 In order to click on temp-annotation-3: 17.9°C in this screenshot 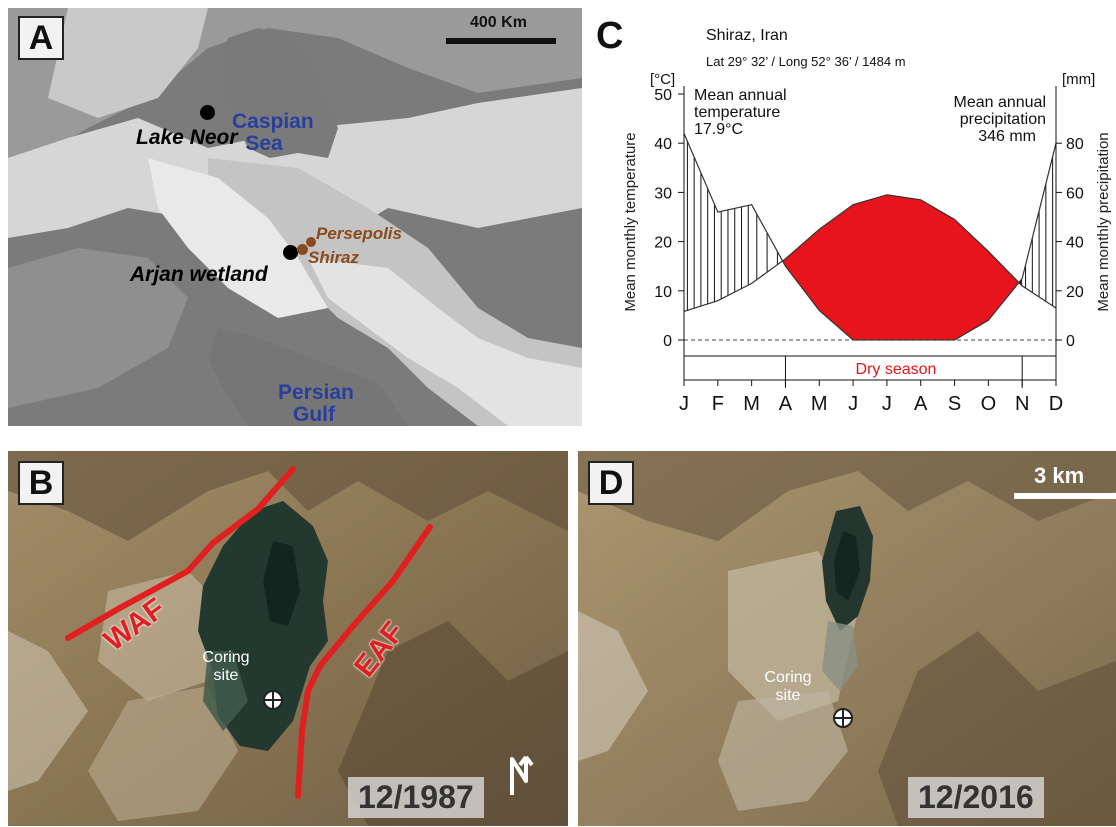, I will do `click(718, 129)`.